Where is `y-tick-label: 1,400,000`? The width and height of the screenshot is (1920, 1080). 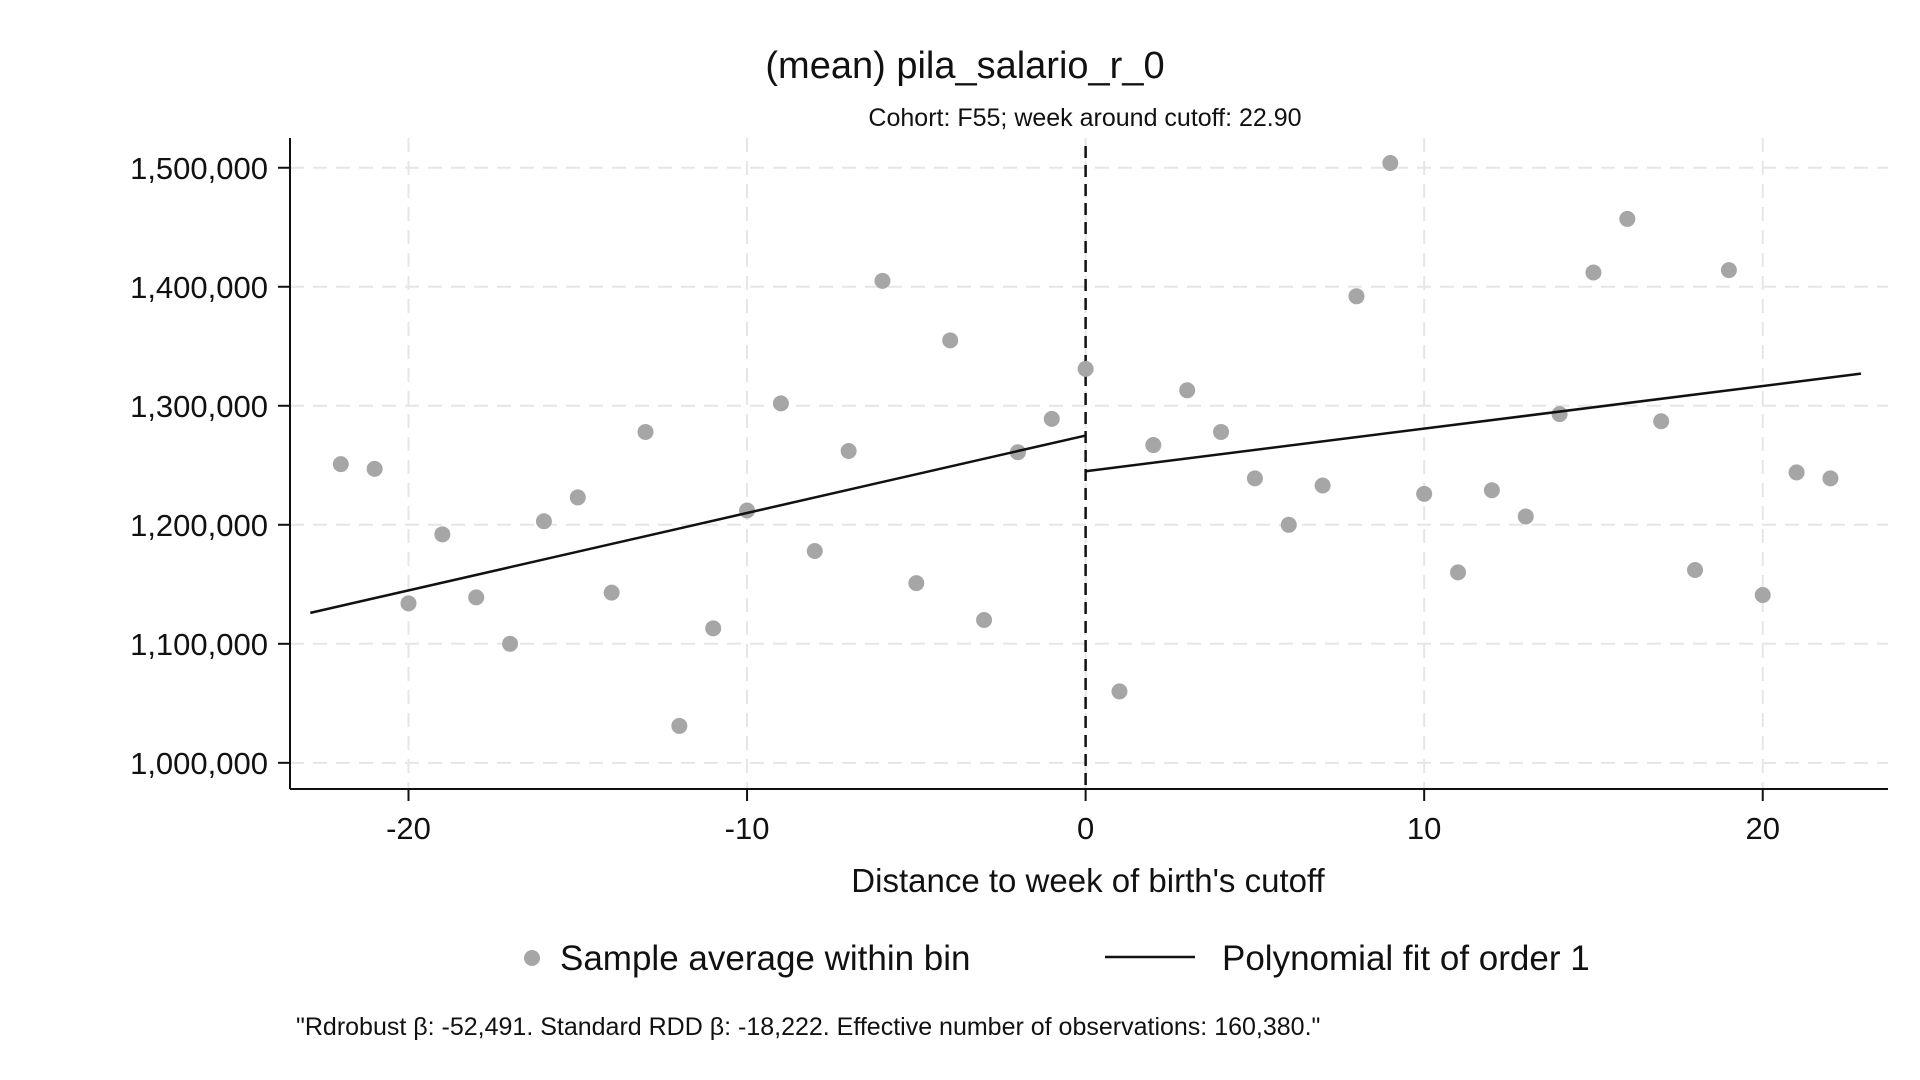 y-tick-label: 1,400,000 is located at coordinates (199, 287).